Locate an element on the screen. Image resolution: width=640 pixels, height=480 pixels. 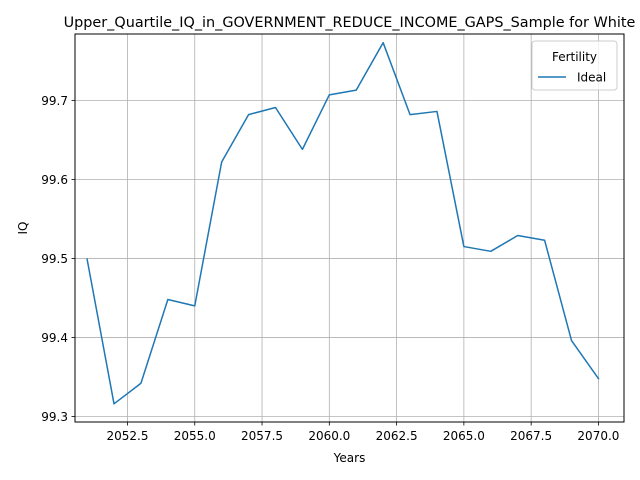
legend: Fertility Ideal is located at coordinates (574, 65).